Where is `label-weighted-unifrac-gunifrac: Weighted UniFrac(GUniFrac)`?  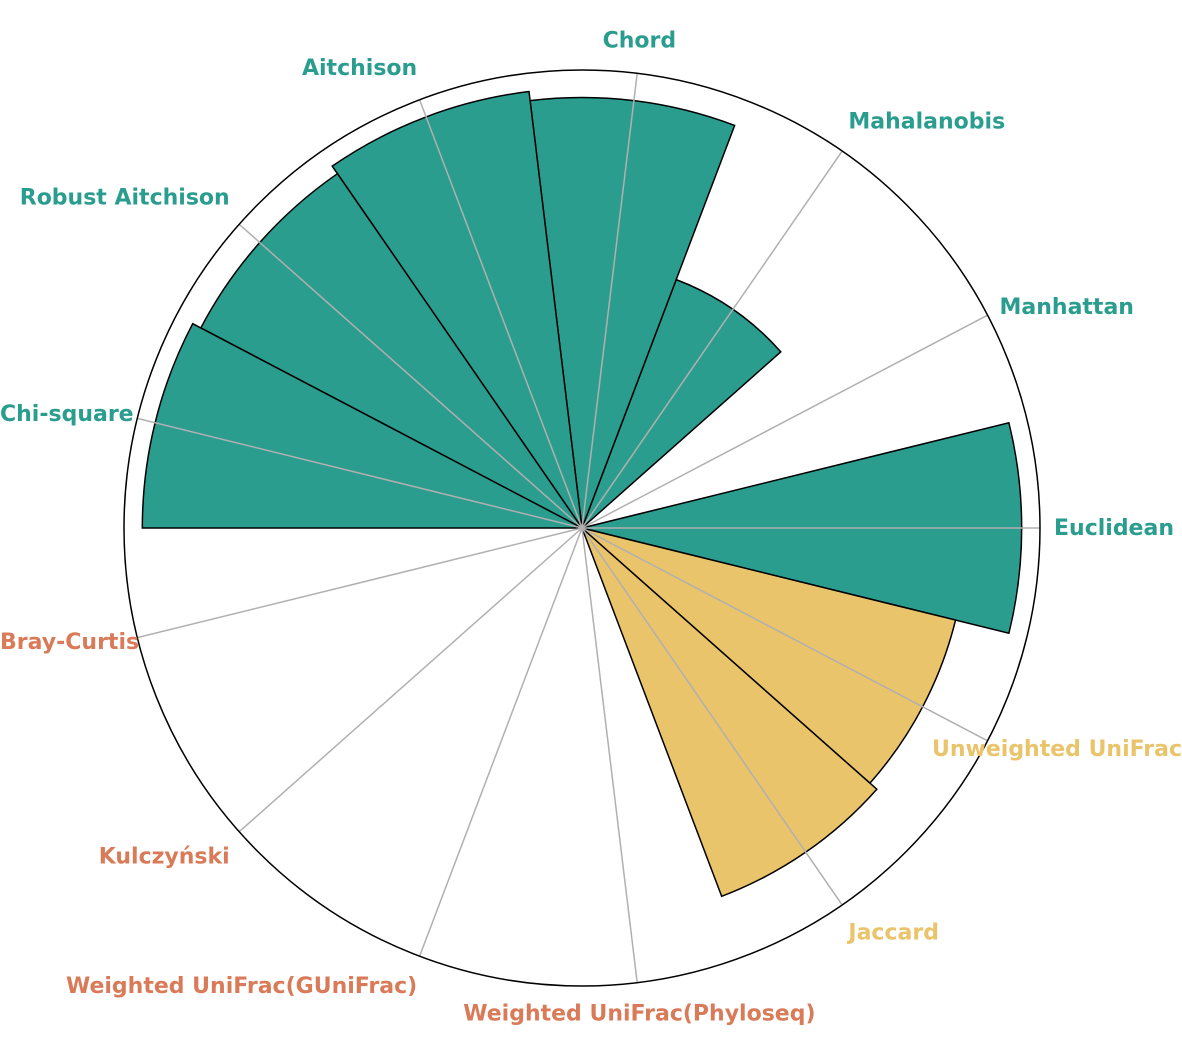 label-weighted-unifrac-gunifrac: Weighted UniFrac(GUniFrac) is located at coordinates (241, 986).